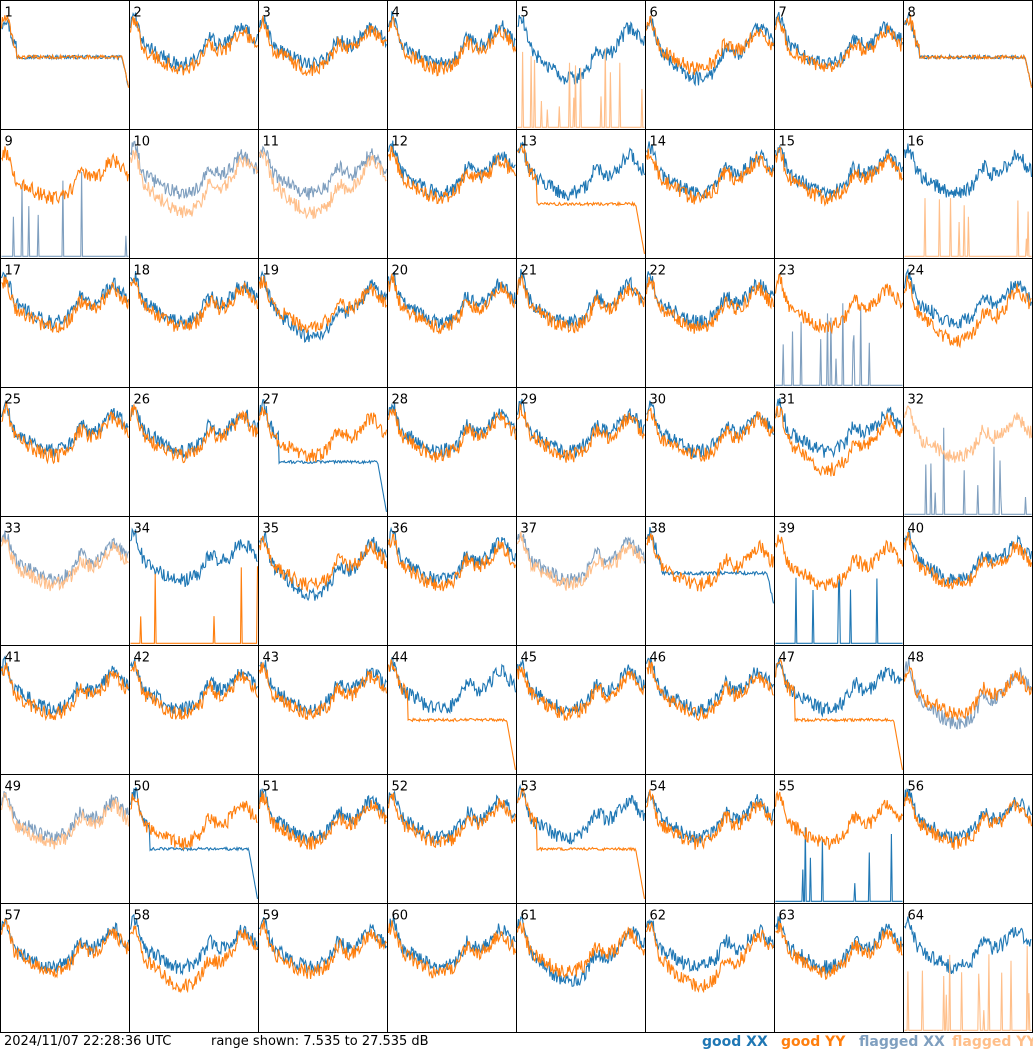 This screenshot has height=1053, width=1033. I want to click on timestamp: 2024/11/07 22:28:36 UTC, so click(88, 1041).